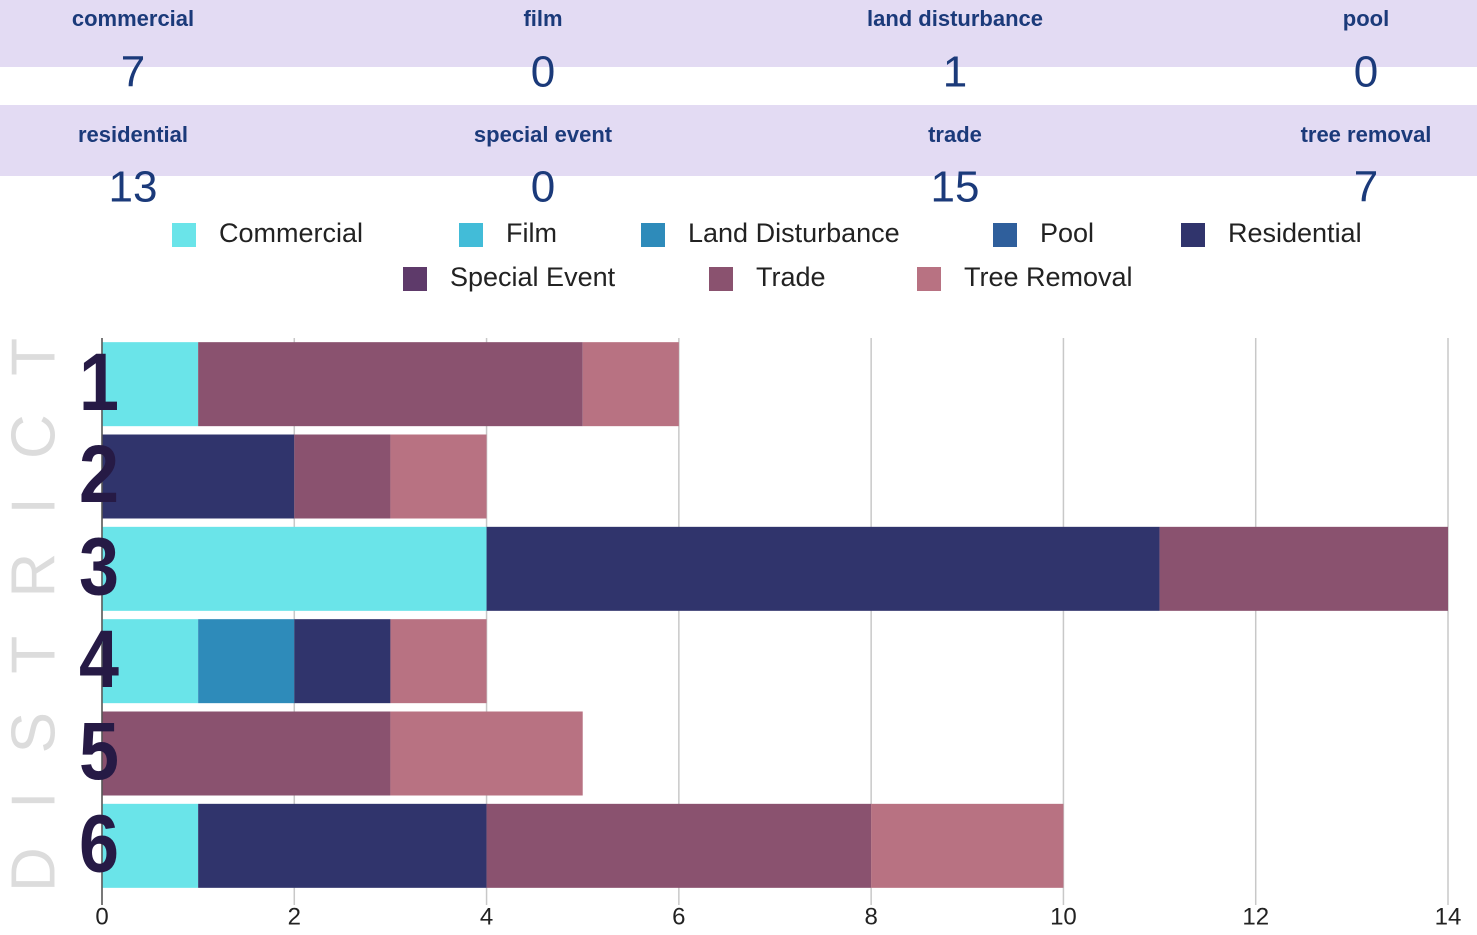 The image size is (1477, 935). I want to click on x-tick-label: 4, so click(486, 916).